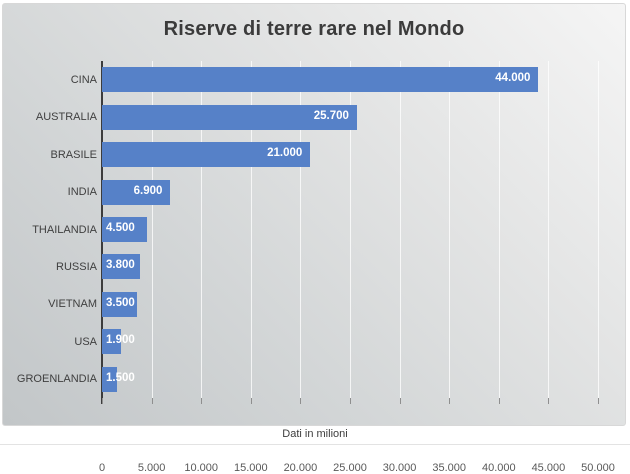 The width and height of the screenshot is (630, 474). Describe the element at coordinates (320, 80) in the screenshot. I see `bar-cina: 44.000` at that location.